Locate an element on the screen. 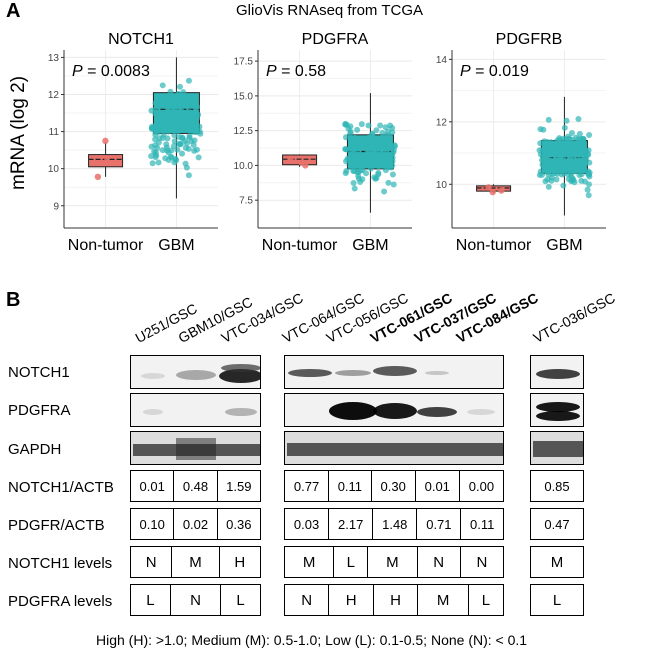 This screenshot has width=650, height=654. cell: 0.36 is located at coordinates (239, 524).